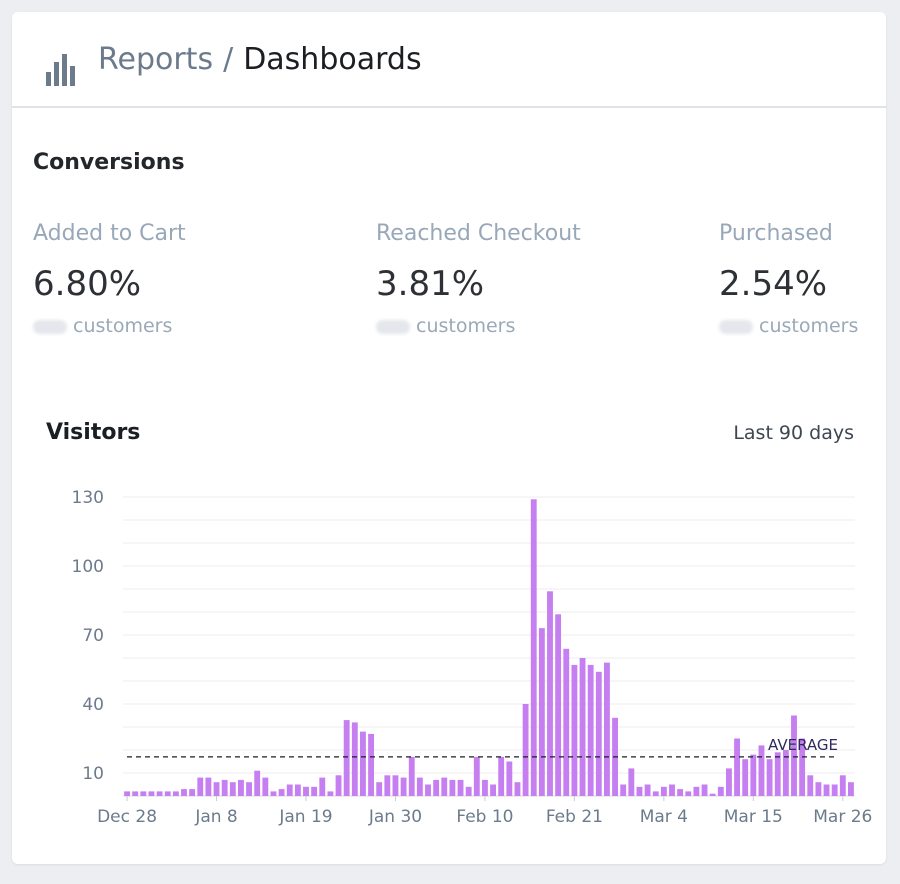 This screenshot has height=884, width=900. I want to click on x-tick-label: Feb 10, so click(484, 817).